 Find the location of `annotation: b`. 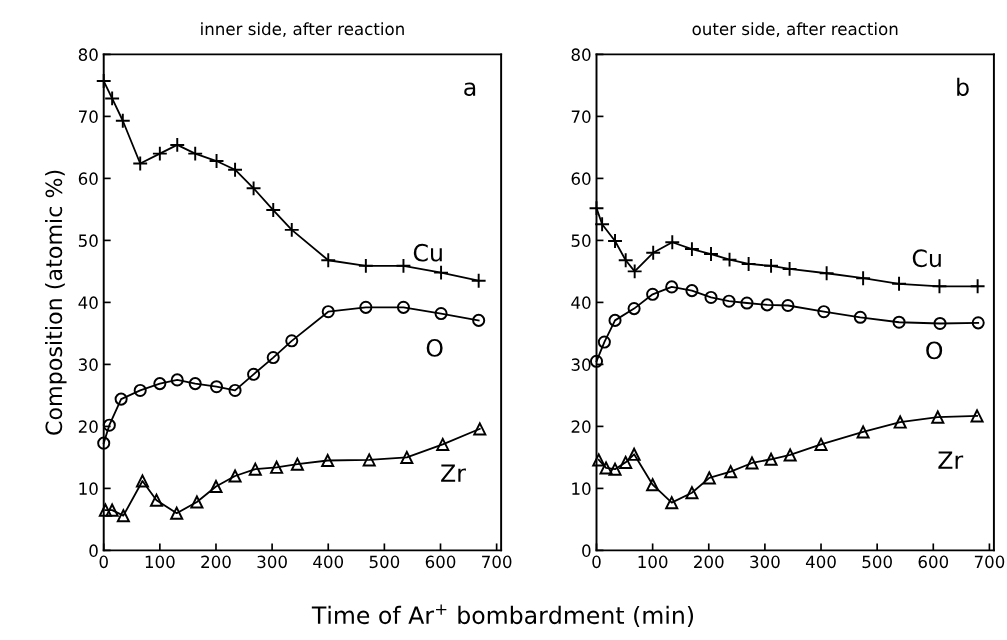

annotation: b is located at coordinates (963, 86).